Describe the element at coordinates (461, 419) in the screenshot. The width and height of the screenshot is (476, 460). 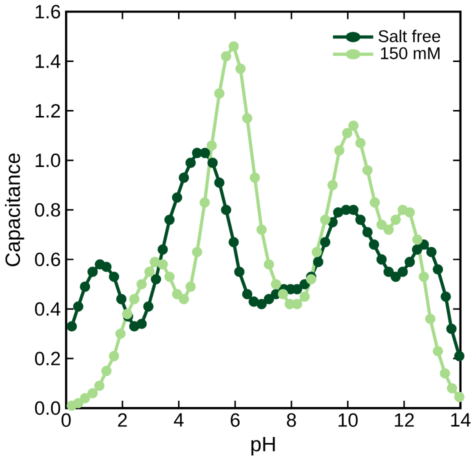
I see `x-tick-label: 14` at that location.